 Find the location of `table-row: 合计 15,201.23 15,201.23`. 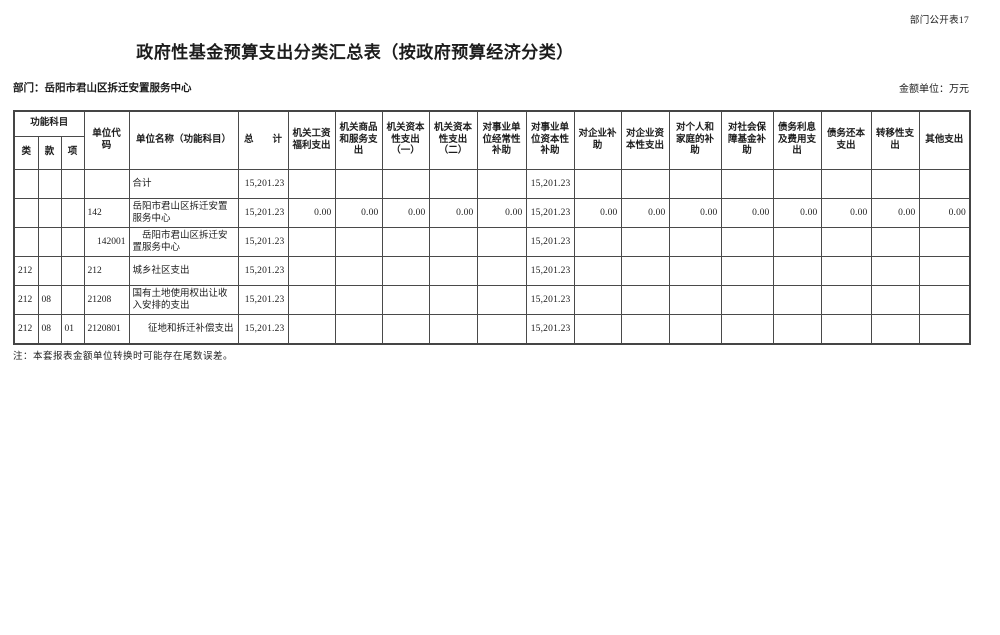

table-row: 合计 15,201.23 15,201.23 is located at coordinates (492, 184).